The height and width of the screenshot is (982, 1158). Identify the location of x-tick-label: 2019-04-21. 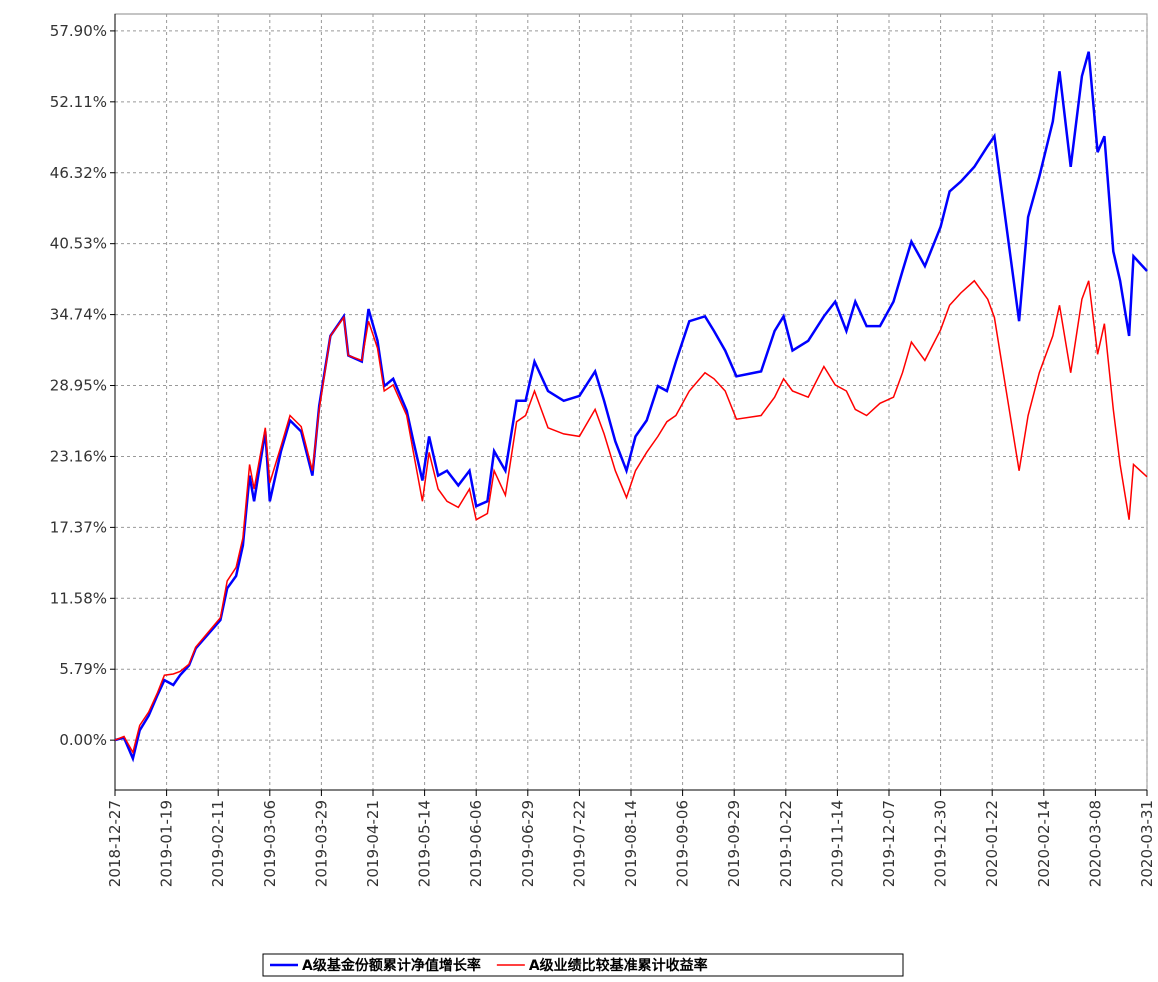
(373, 843).